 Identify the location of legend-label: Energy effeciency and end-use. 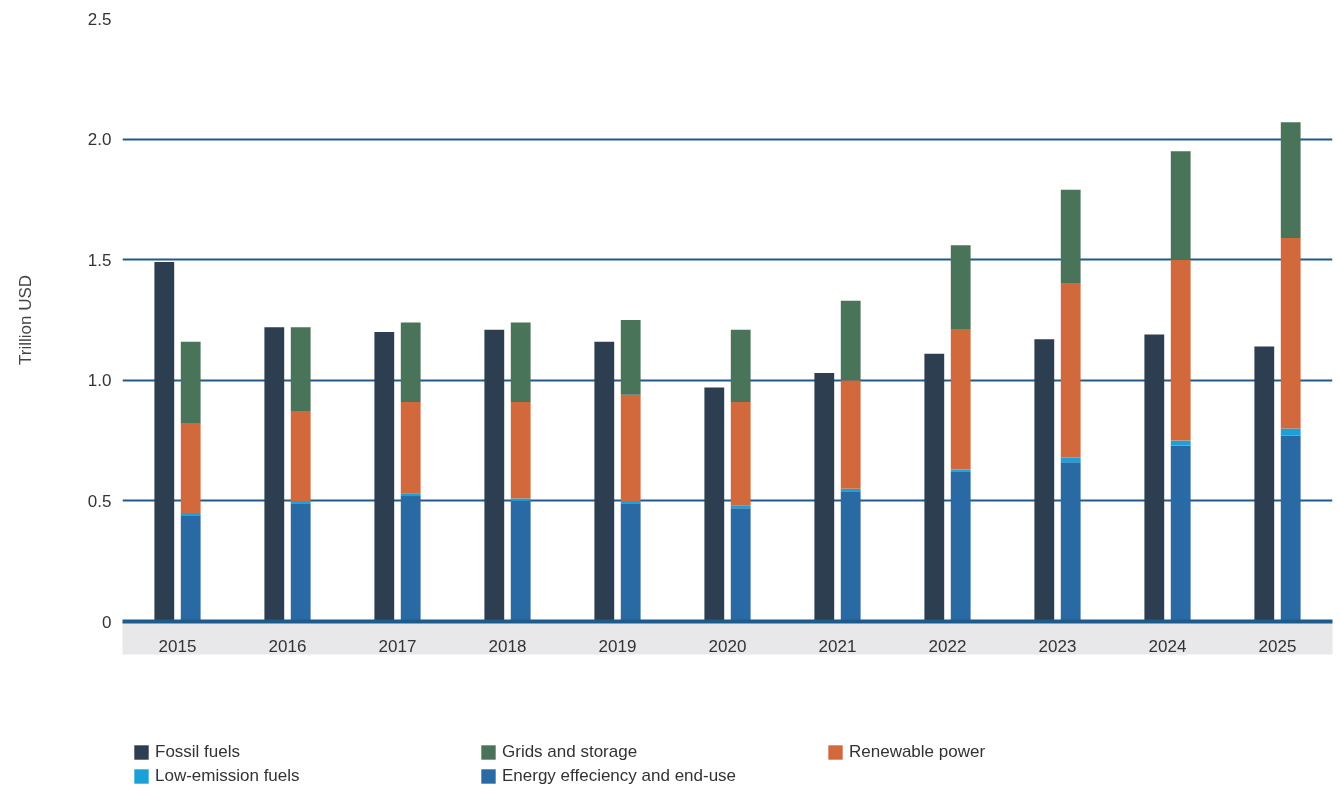
(620, 776).